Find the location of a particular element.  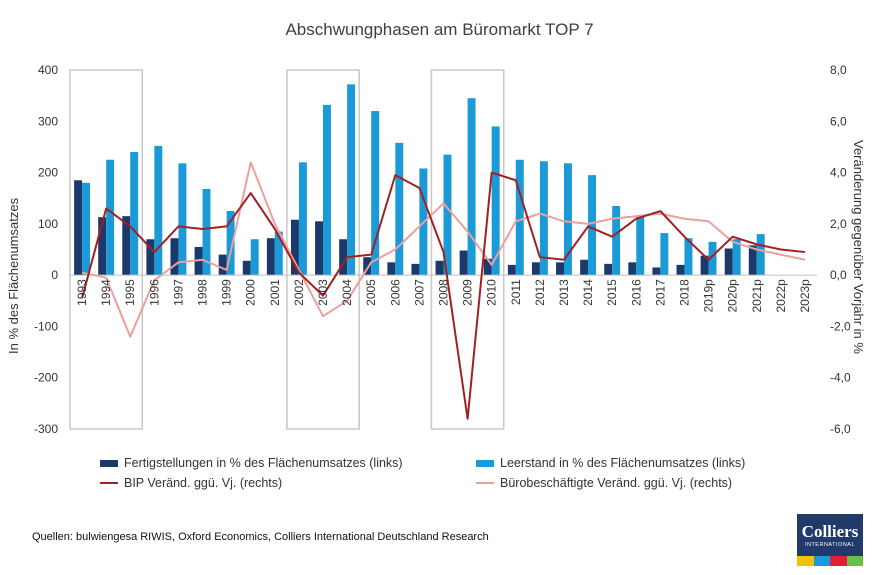

legend-swatch-fertigstellungen is located at coordinates (109, 463).